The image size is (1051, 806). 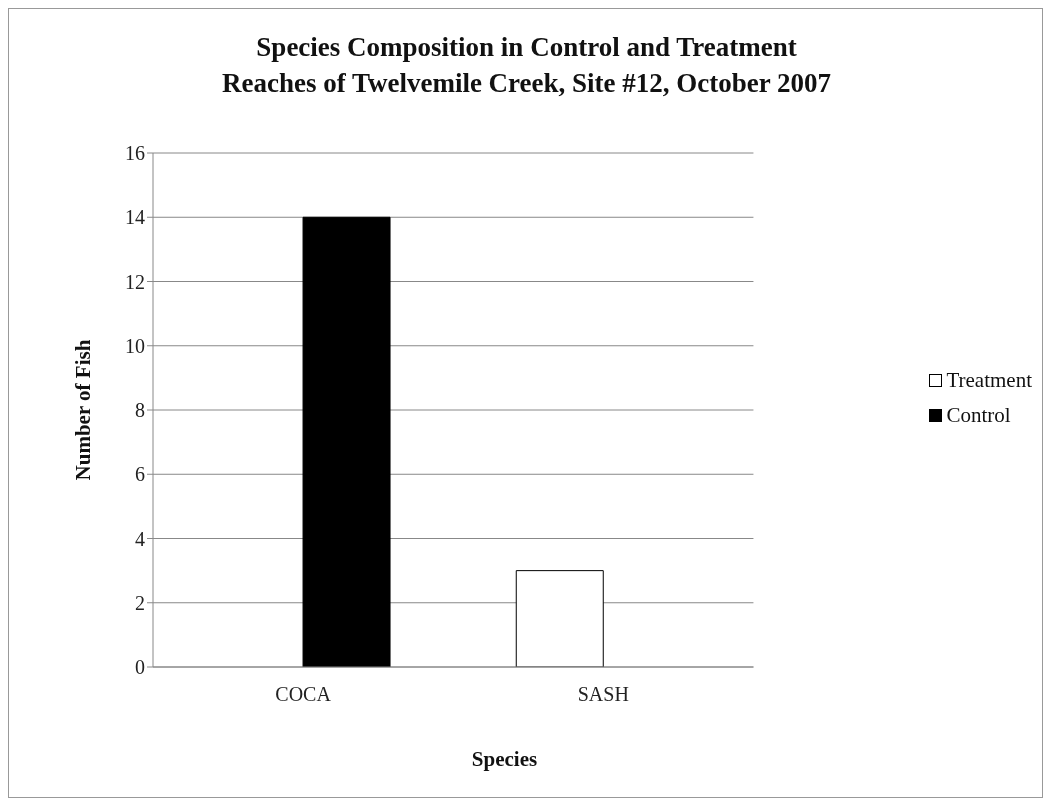 I want to click on y-tick-label: 16, so click(x=135, y=153).